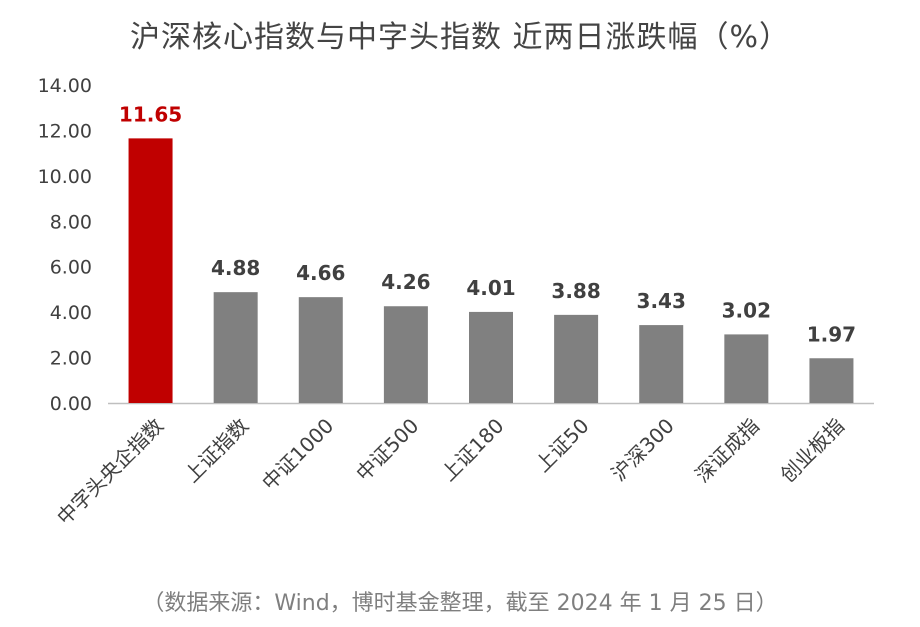 Image resolution: width=920 pixels, height=627 pixels. Describe the element at coordinates (65, 86) in the screenshot. I see `y-tick-label: 14.00` at that location.